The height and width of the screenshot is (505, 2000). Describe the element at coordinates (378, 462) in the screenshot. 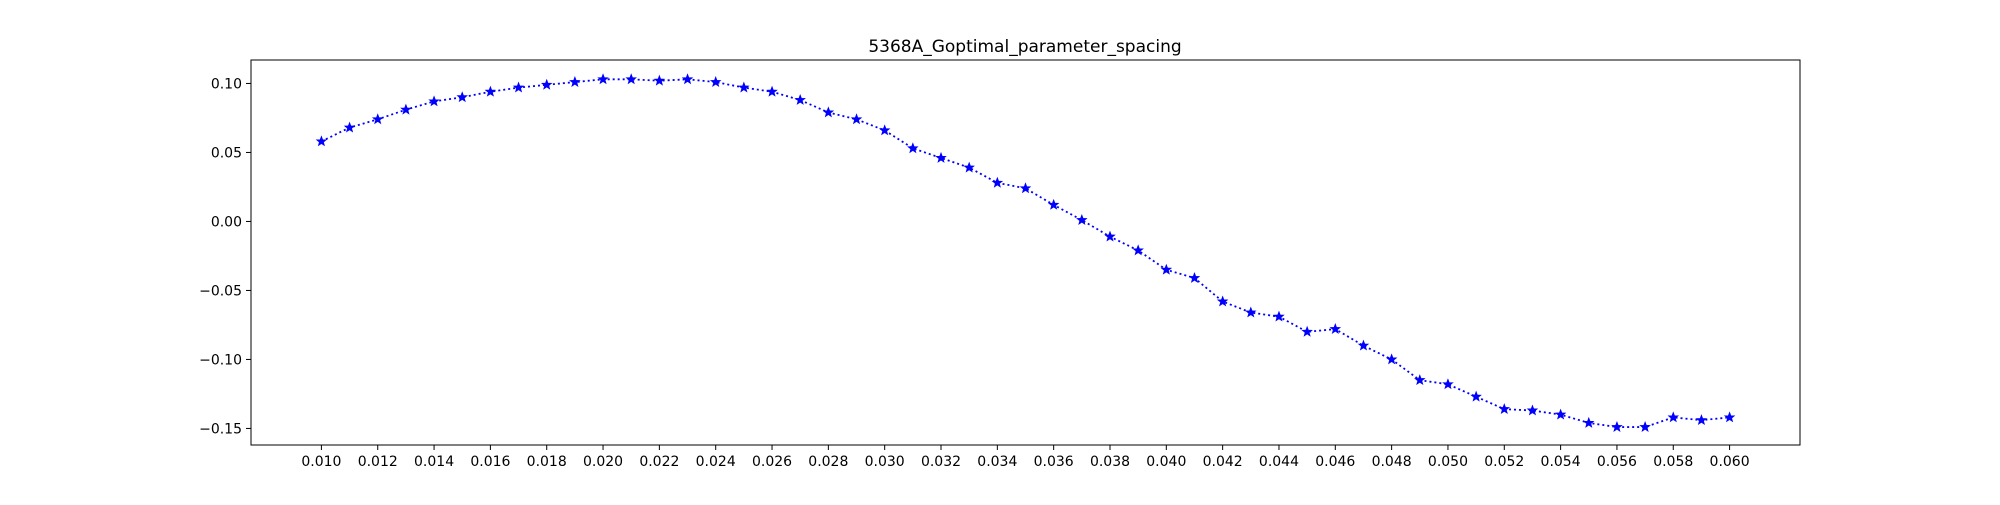

I see `x-tick-label: 0.012` at that location.